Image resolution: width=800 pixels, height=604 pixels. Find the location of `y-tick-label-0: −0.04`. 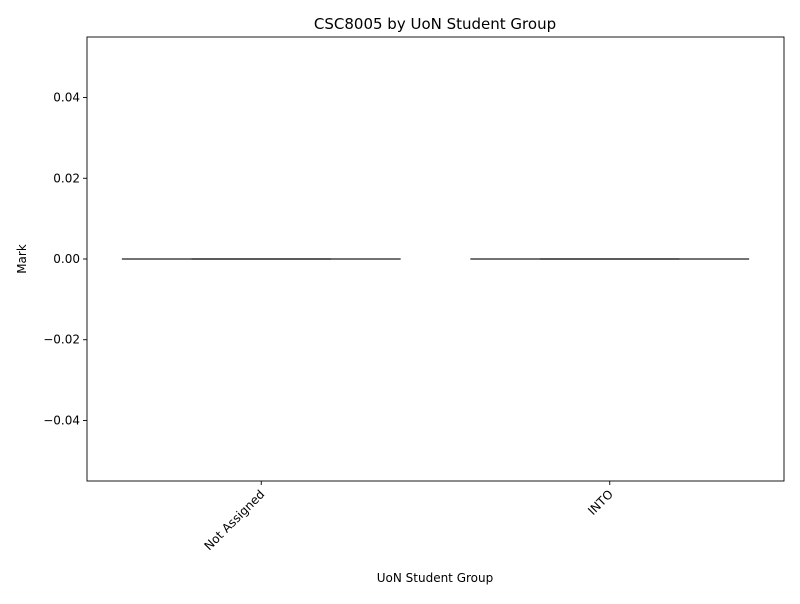

y-tick-label-0: −0.04 is located at coordinates (61, 420).